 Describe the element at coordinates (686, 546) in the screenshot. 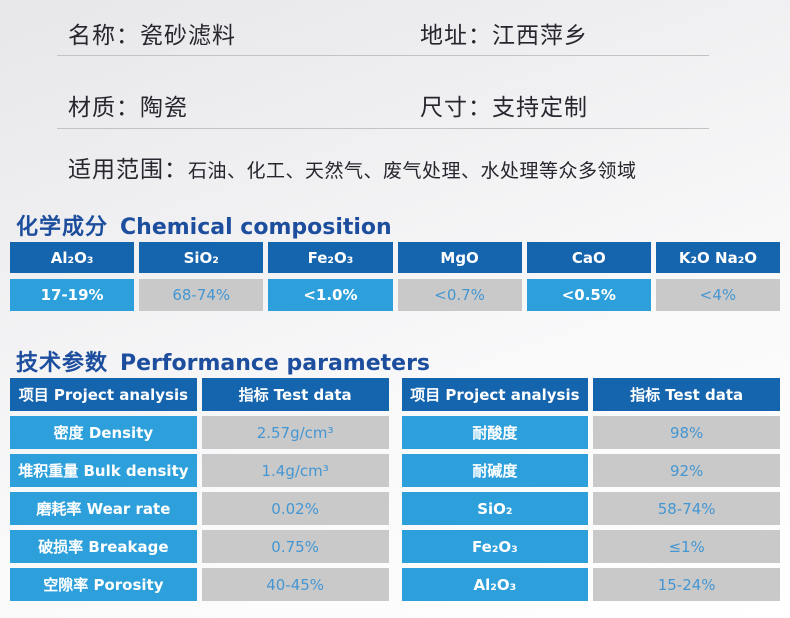

I see `performance-value-cell: ≤1%` at that location.